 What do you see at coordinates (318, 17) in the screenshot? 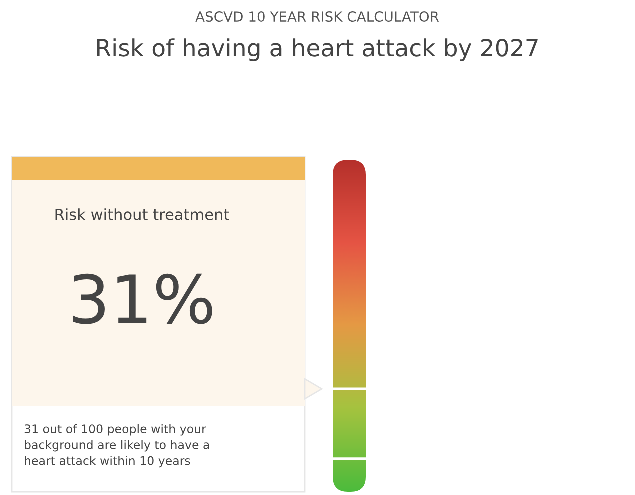
I see `text: ASCVD 10 YEAR RISK CALCULATOR` at bounding box center [318, 17].